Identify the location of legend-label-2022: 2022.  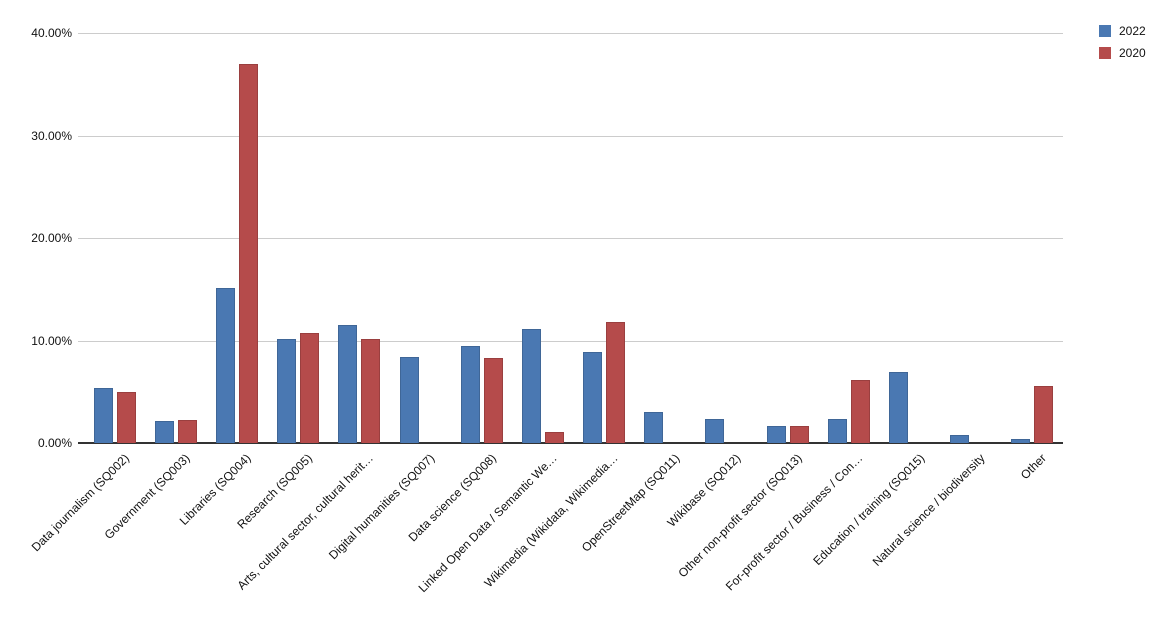
(1132, 31).